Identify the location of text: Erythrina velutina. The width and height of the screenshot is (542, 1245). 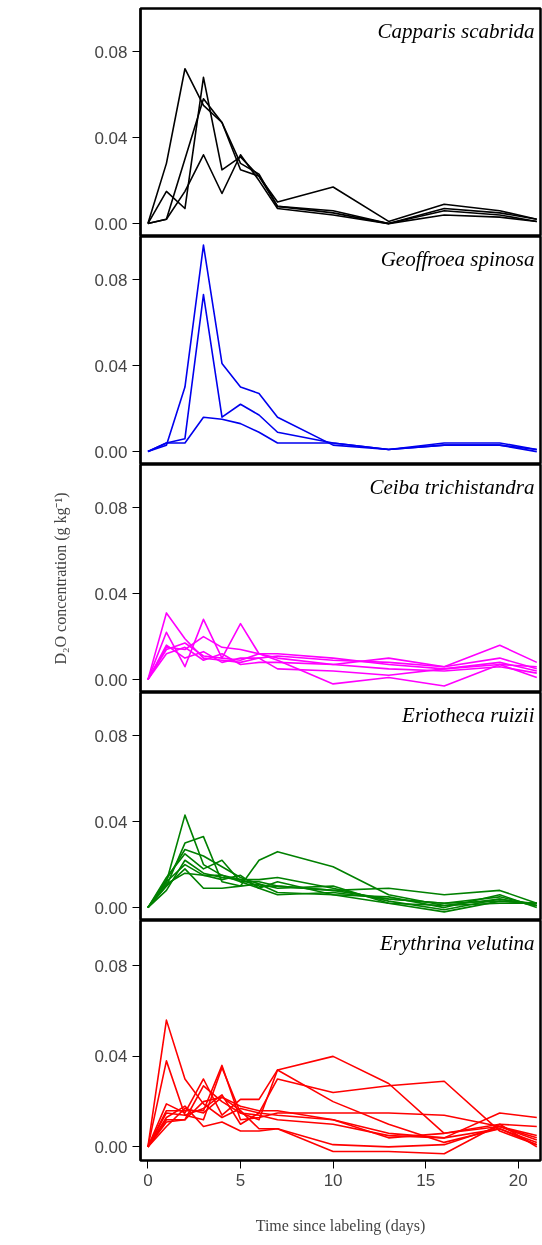
(456, 942).